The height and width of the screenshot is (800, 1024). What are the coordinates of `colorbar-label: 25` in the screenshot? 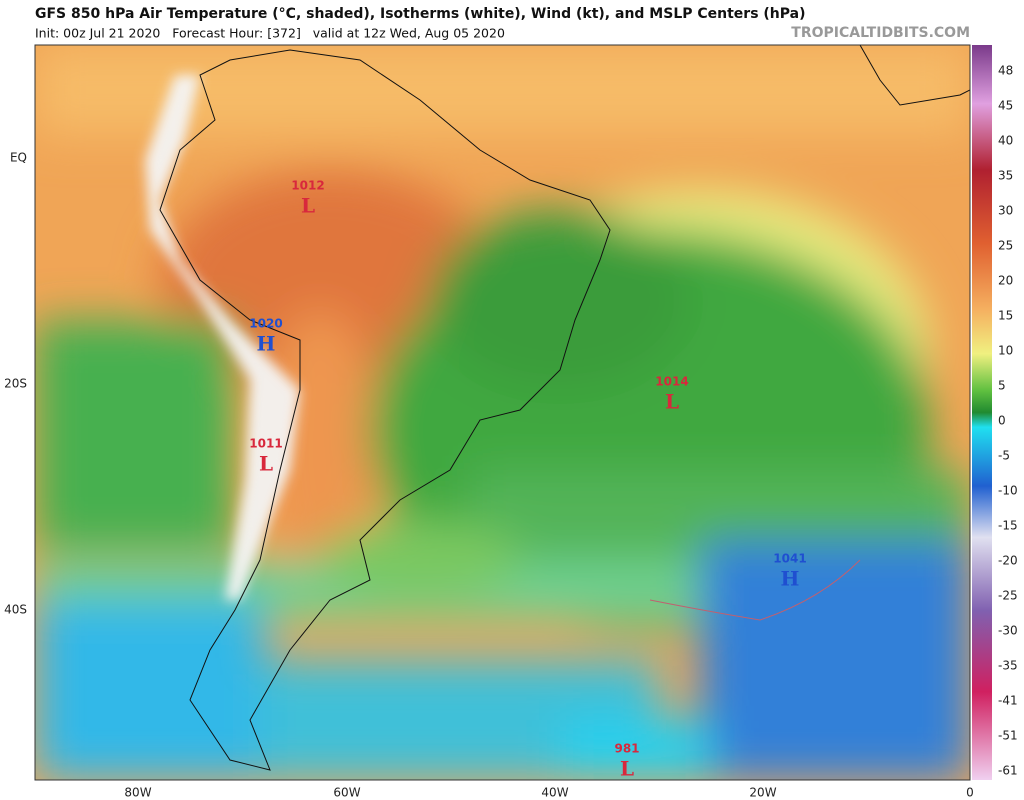 It's located at (1005, 246).